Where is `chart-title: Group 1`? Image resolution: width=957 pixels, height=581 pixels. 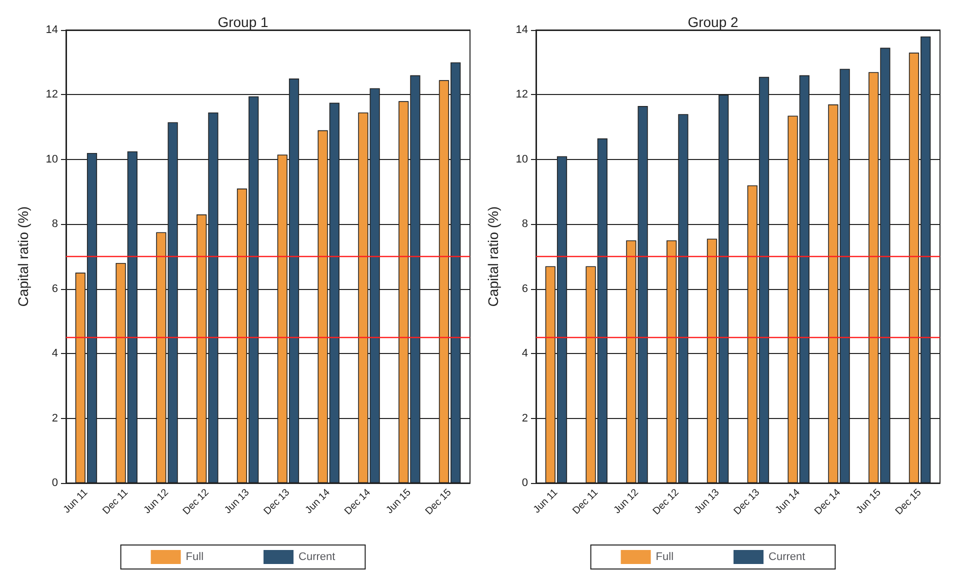
chart-title: Group 1 is located at coordinates (243, 22).